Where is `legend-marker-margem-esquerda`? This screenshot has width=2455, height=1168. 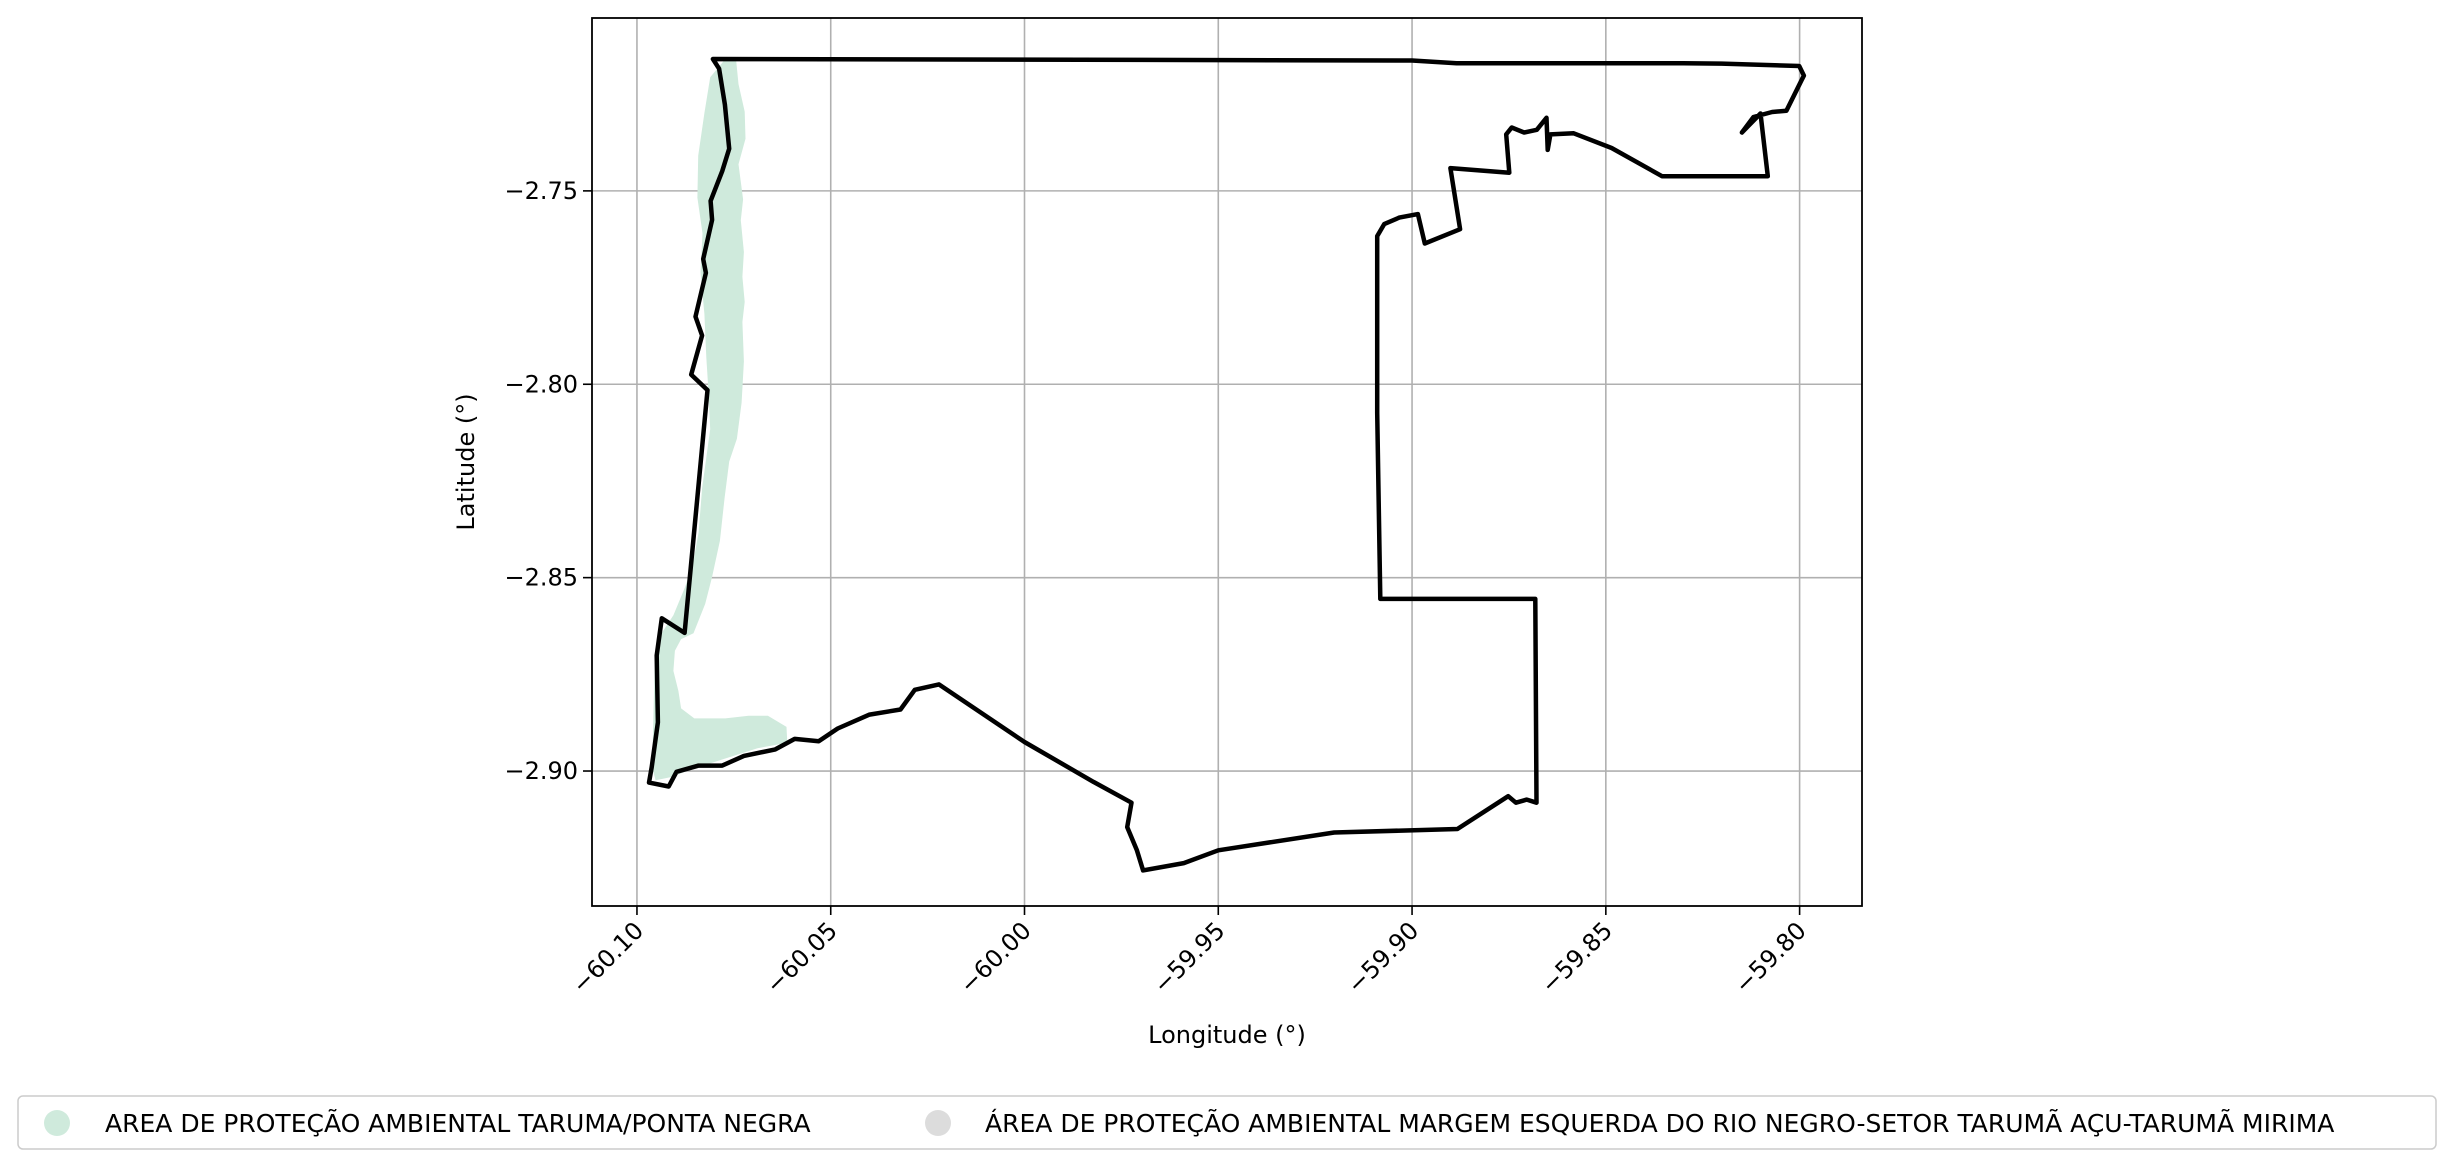 legend-marker-margem-esquerda is located at coordinates (938, 1123).